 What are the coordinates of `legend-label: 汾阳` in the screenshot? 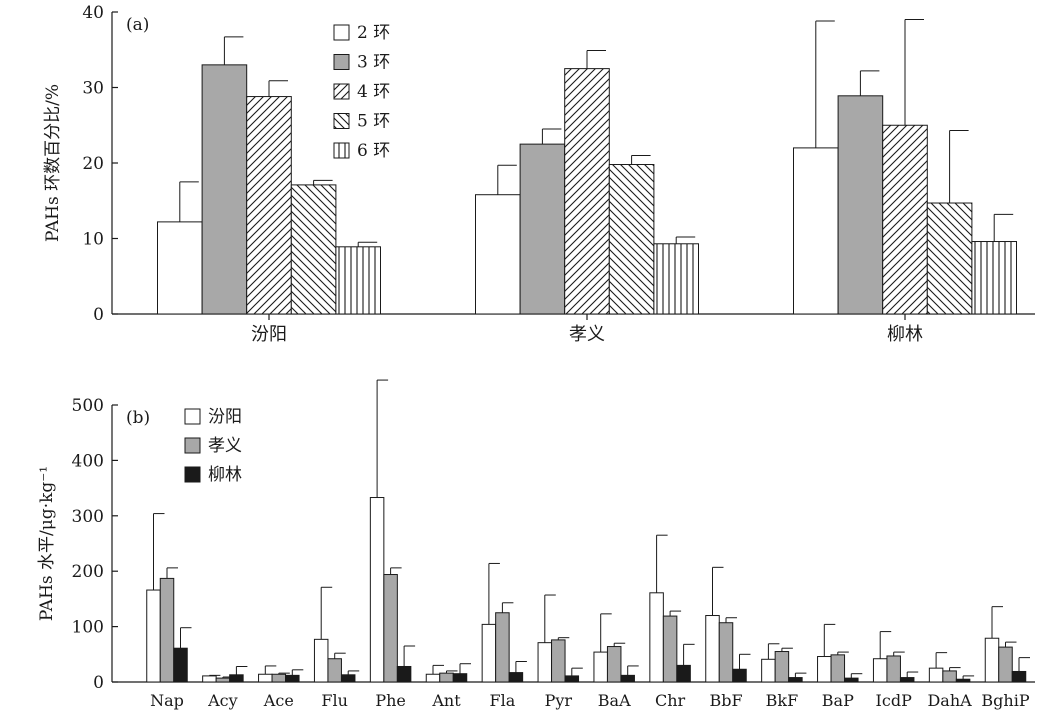 It's located at (225, 417).